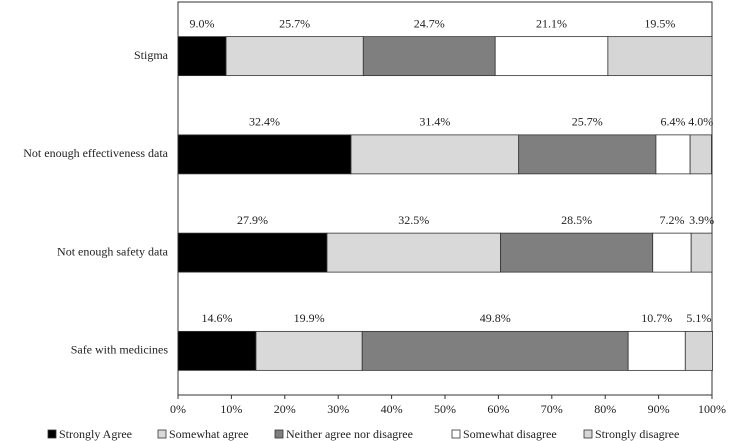  Describe the element at coordinates (151, 55) in the screenshot. I see `y-tick-label: Stigma` at that location.